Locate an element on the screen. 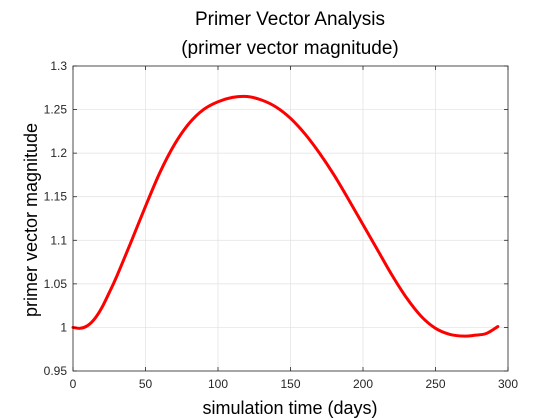 The height and width of the screenshot is (420, 560). y-tick-label: 1.1 is located at coordinates (58, 240).